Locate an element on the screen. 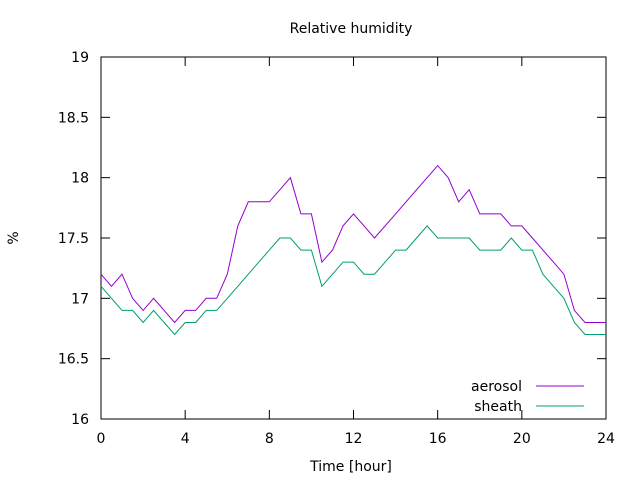 This screenshot has height=480, width=640. x-tick-label: 20 is located at coordinates (522, 439).